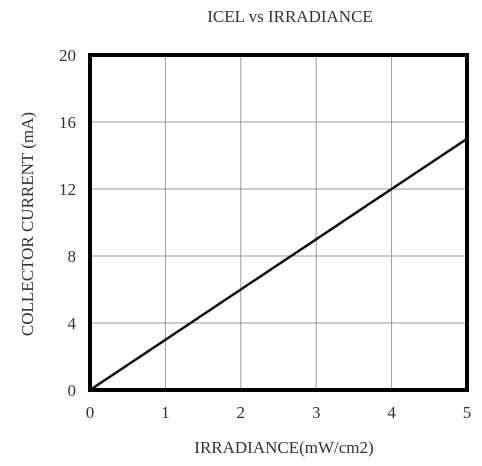  Describe the element at coordinates (241, 412) in the screenshot. I see `x-tick-label: 2` at that location.